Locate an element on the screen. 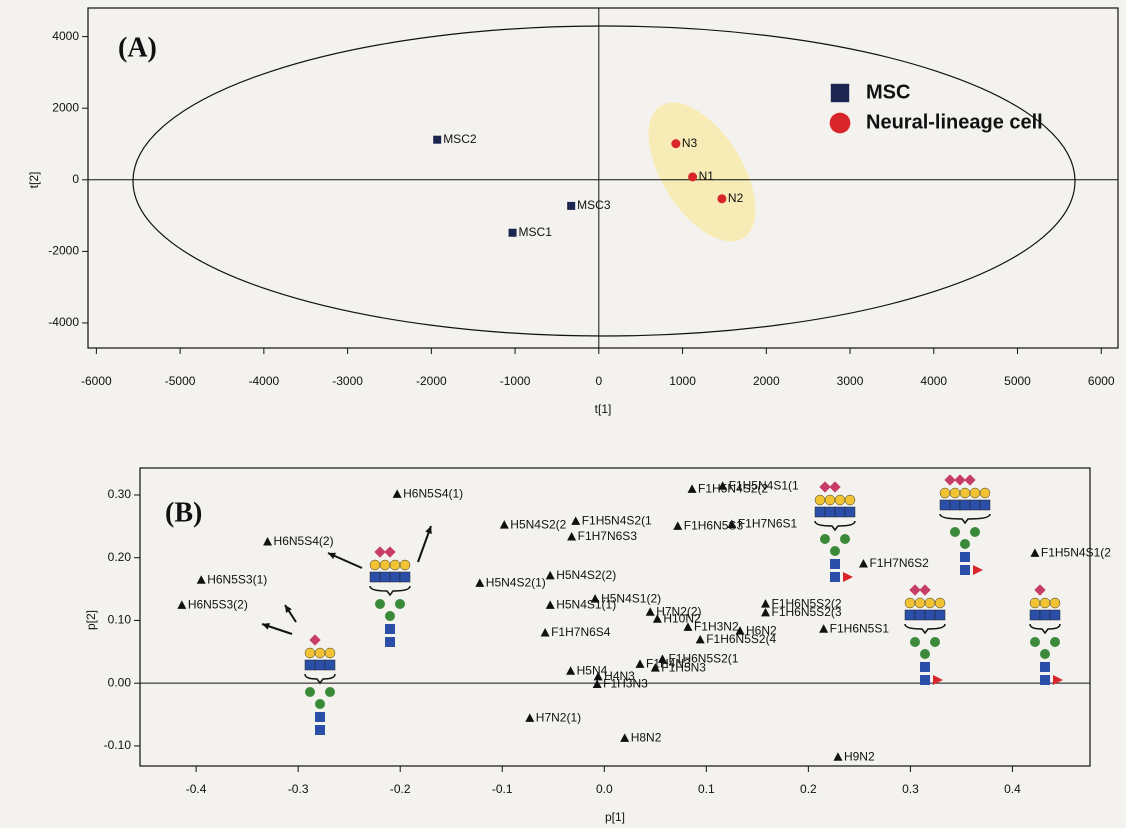 The image size is (1126, 828). x-tick-label: -0.4 is located at coordinates (196, 789).